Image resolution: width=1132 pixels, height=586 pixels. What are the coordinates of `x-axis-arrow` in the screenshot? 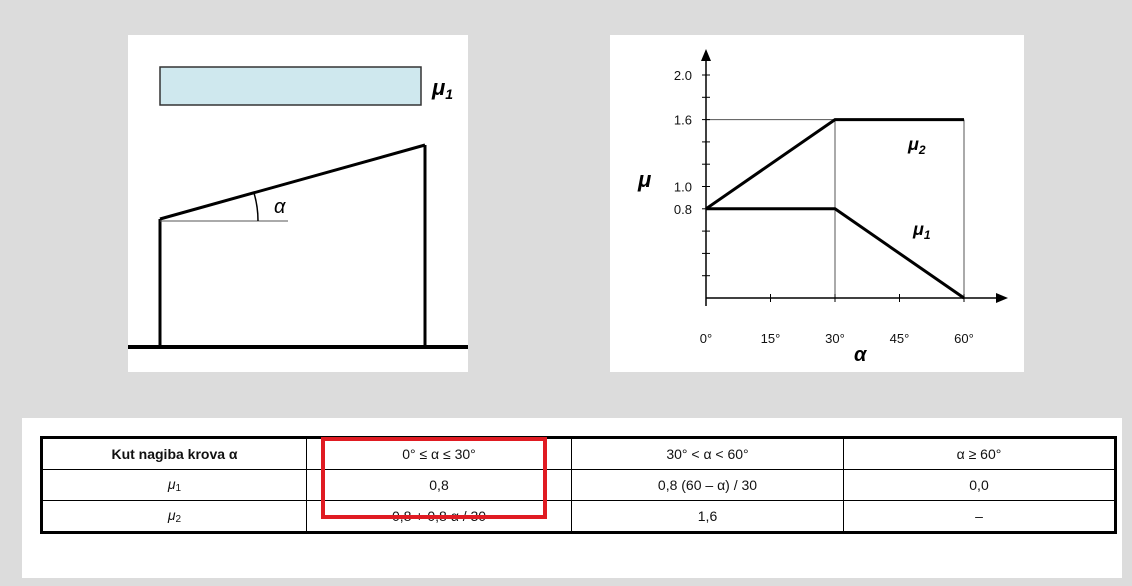 It's located at (1002, 298).